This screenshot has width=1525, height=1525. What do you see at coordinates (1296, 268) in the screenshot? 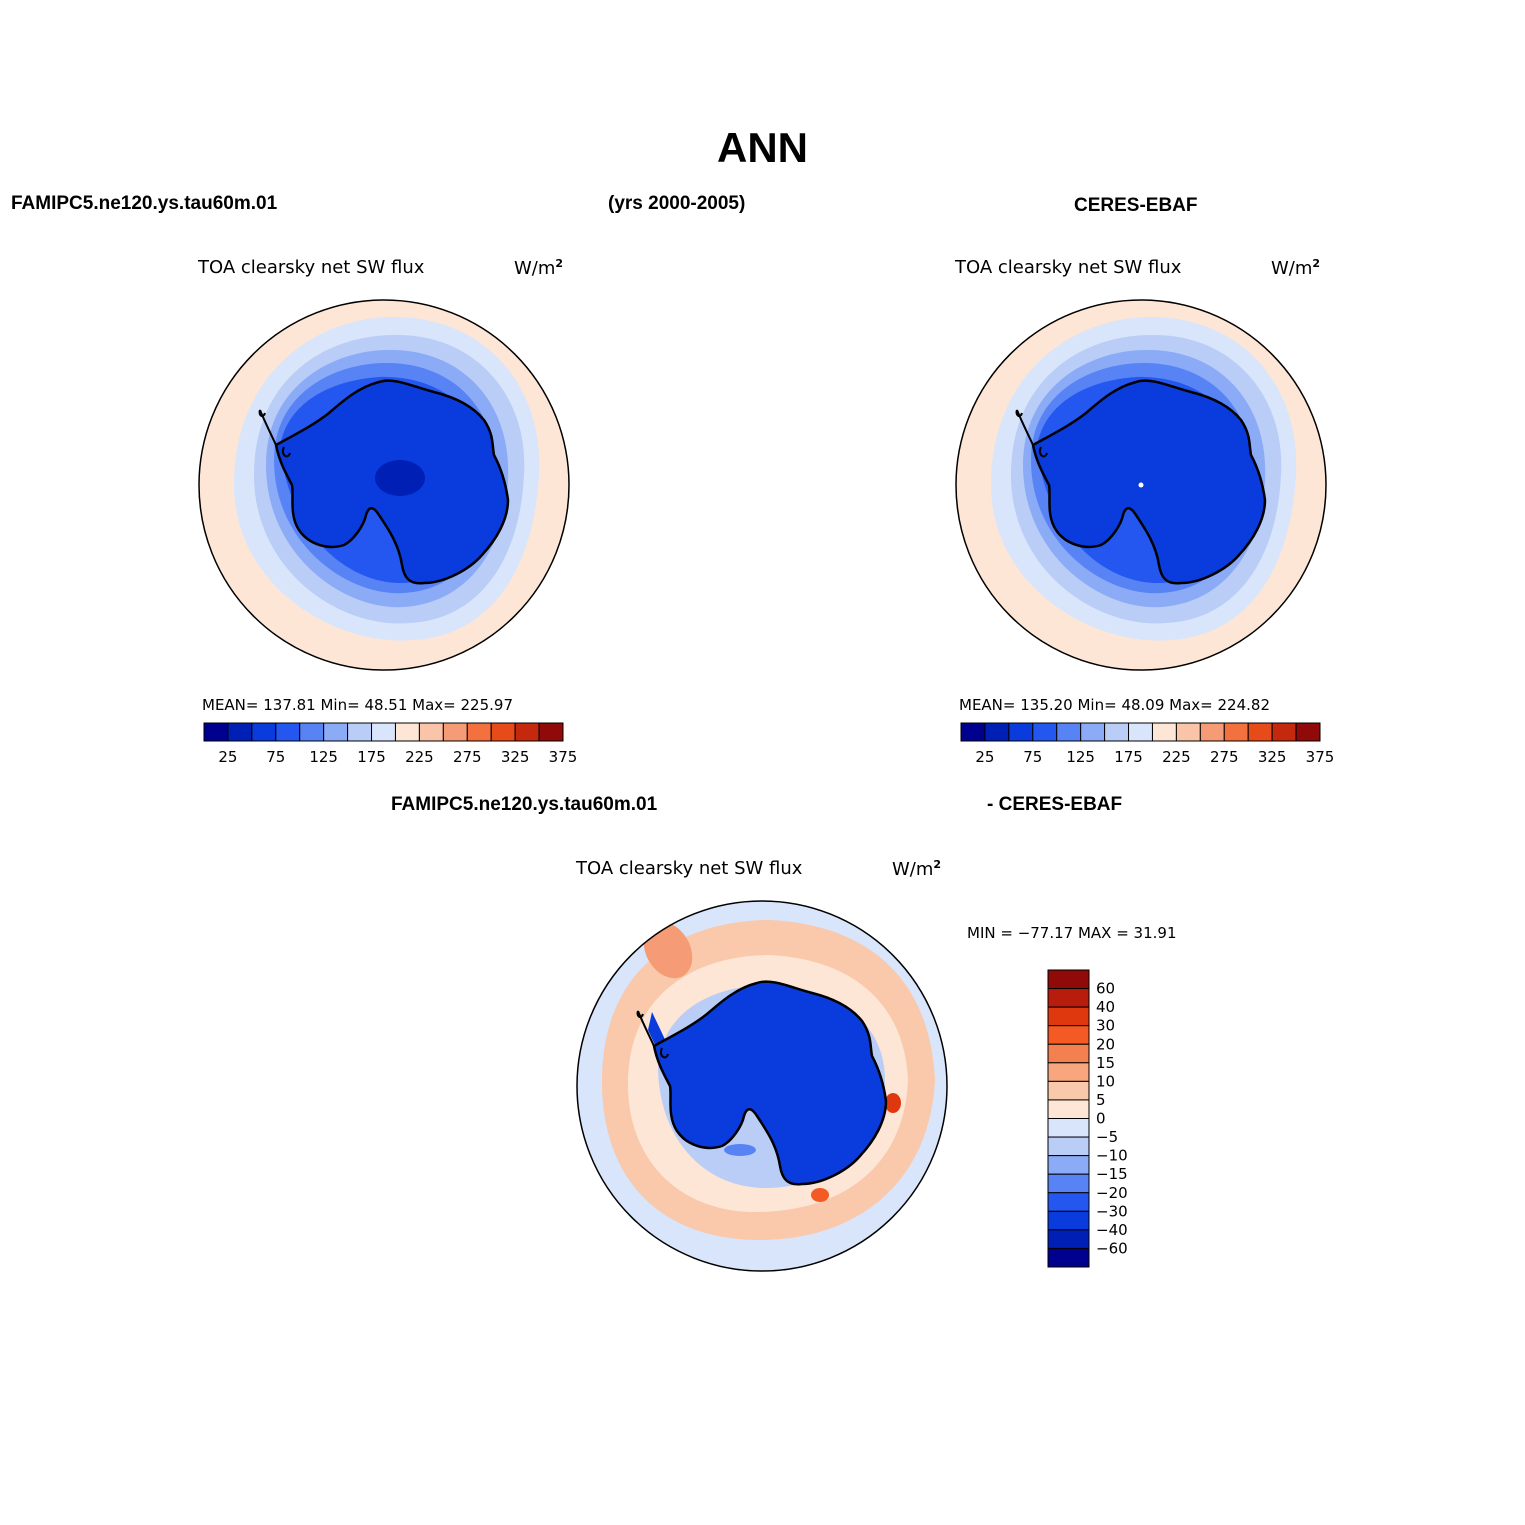
I see `obs-panel-units: W/m2` at bounding box center [1296, 268].